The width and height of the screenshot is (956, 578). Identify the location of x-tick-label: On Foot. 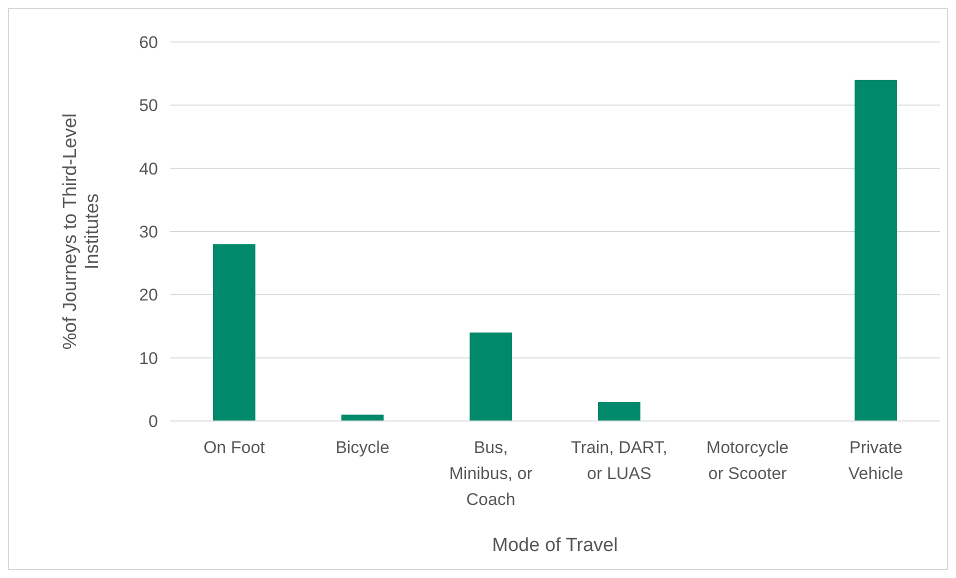
(234, 447).